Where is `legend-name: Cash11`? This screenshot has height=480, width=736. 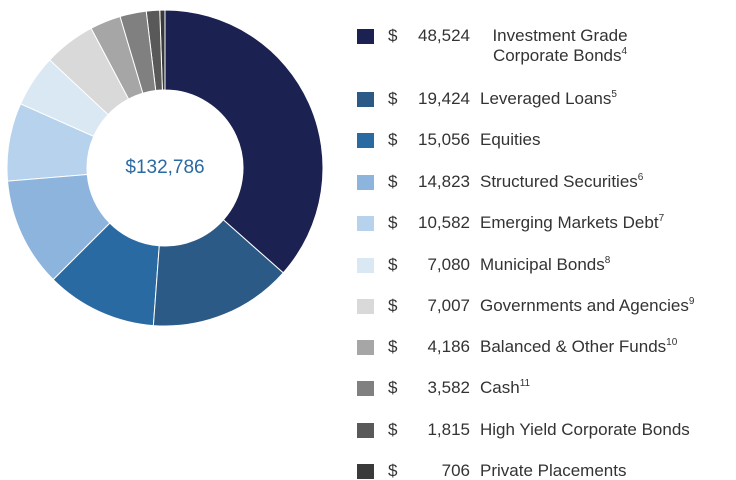 legend-name: Cash11 is located at coordinates (505, 388).